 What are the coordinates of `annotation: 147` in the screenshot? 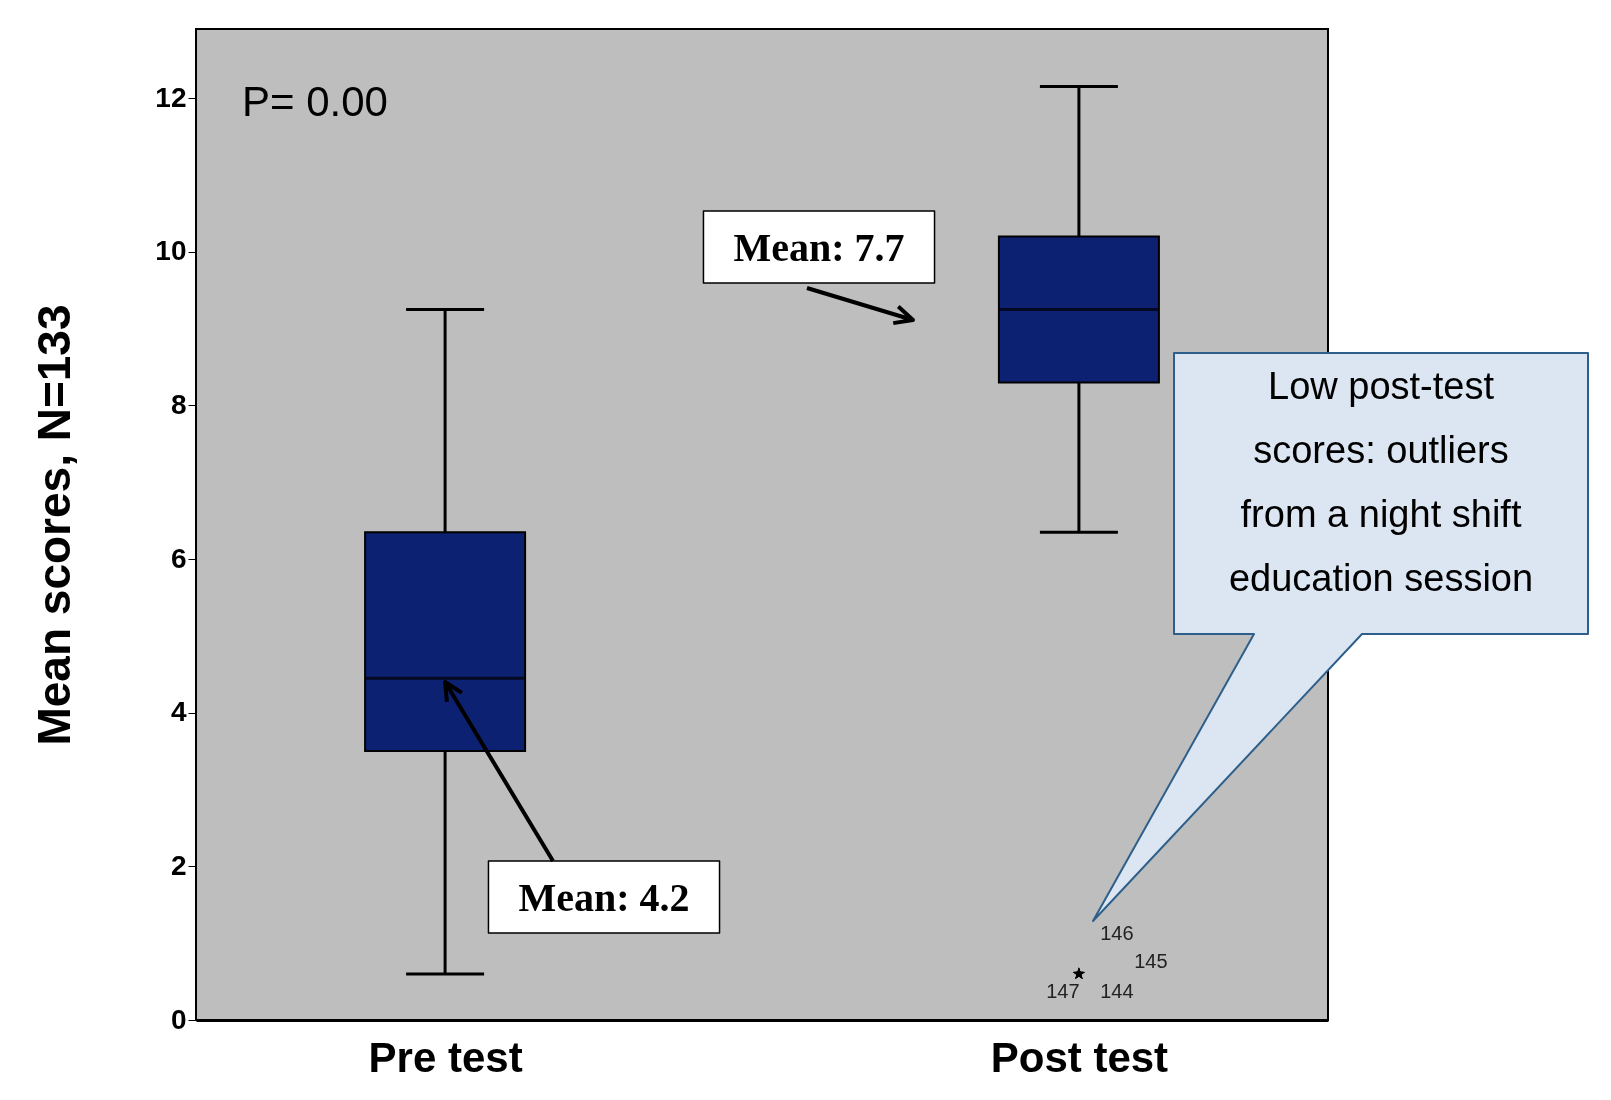 It's located at (1063, 991).